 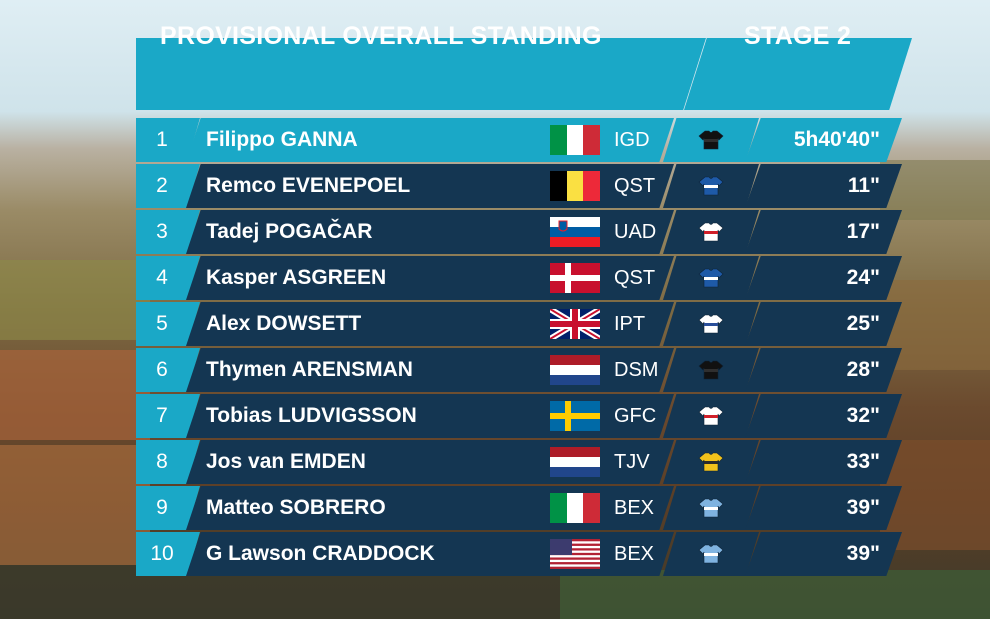 I want to click on team-code: UAD, so click(x=635, y=232).